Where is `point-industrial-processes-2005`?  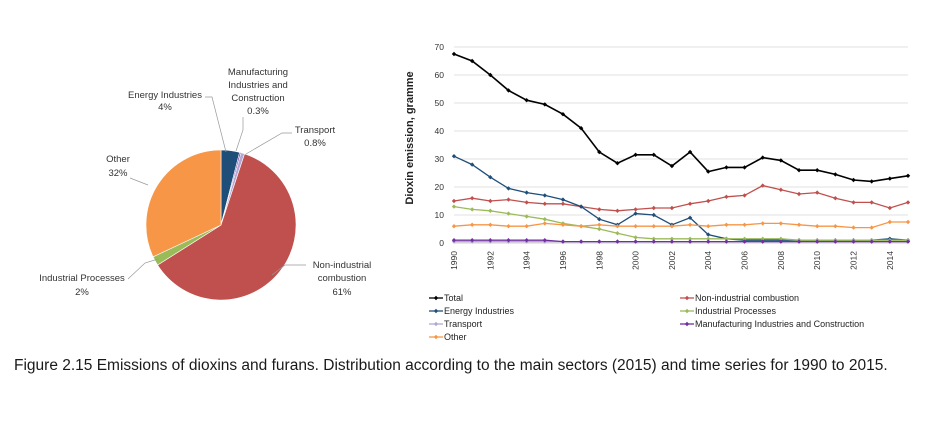
point-industrial-processes-2005 is located at coordinates (726, 238).